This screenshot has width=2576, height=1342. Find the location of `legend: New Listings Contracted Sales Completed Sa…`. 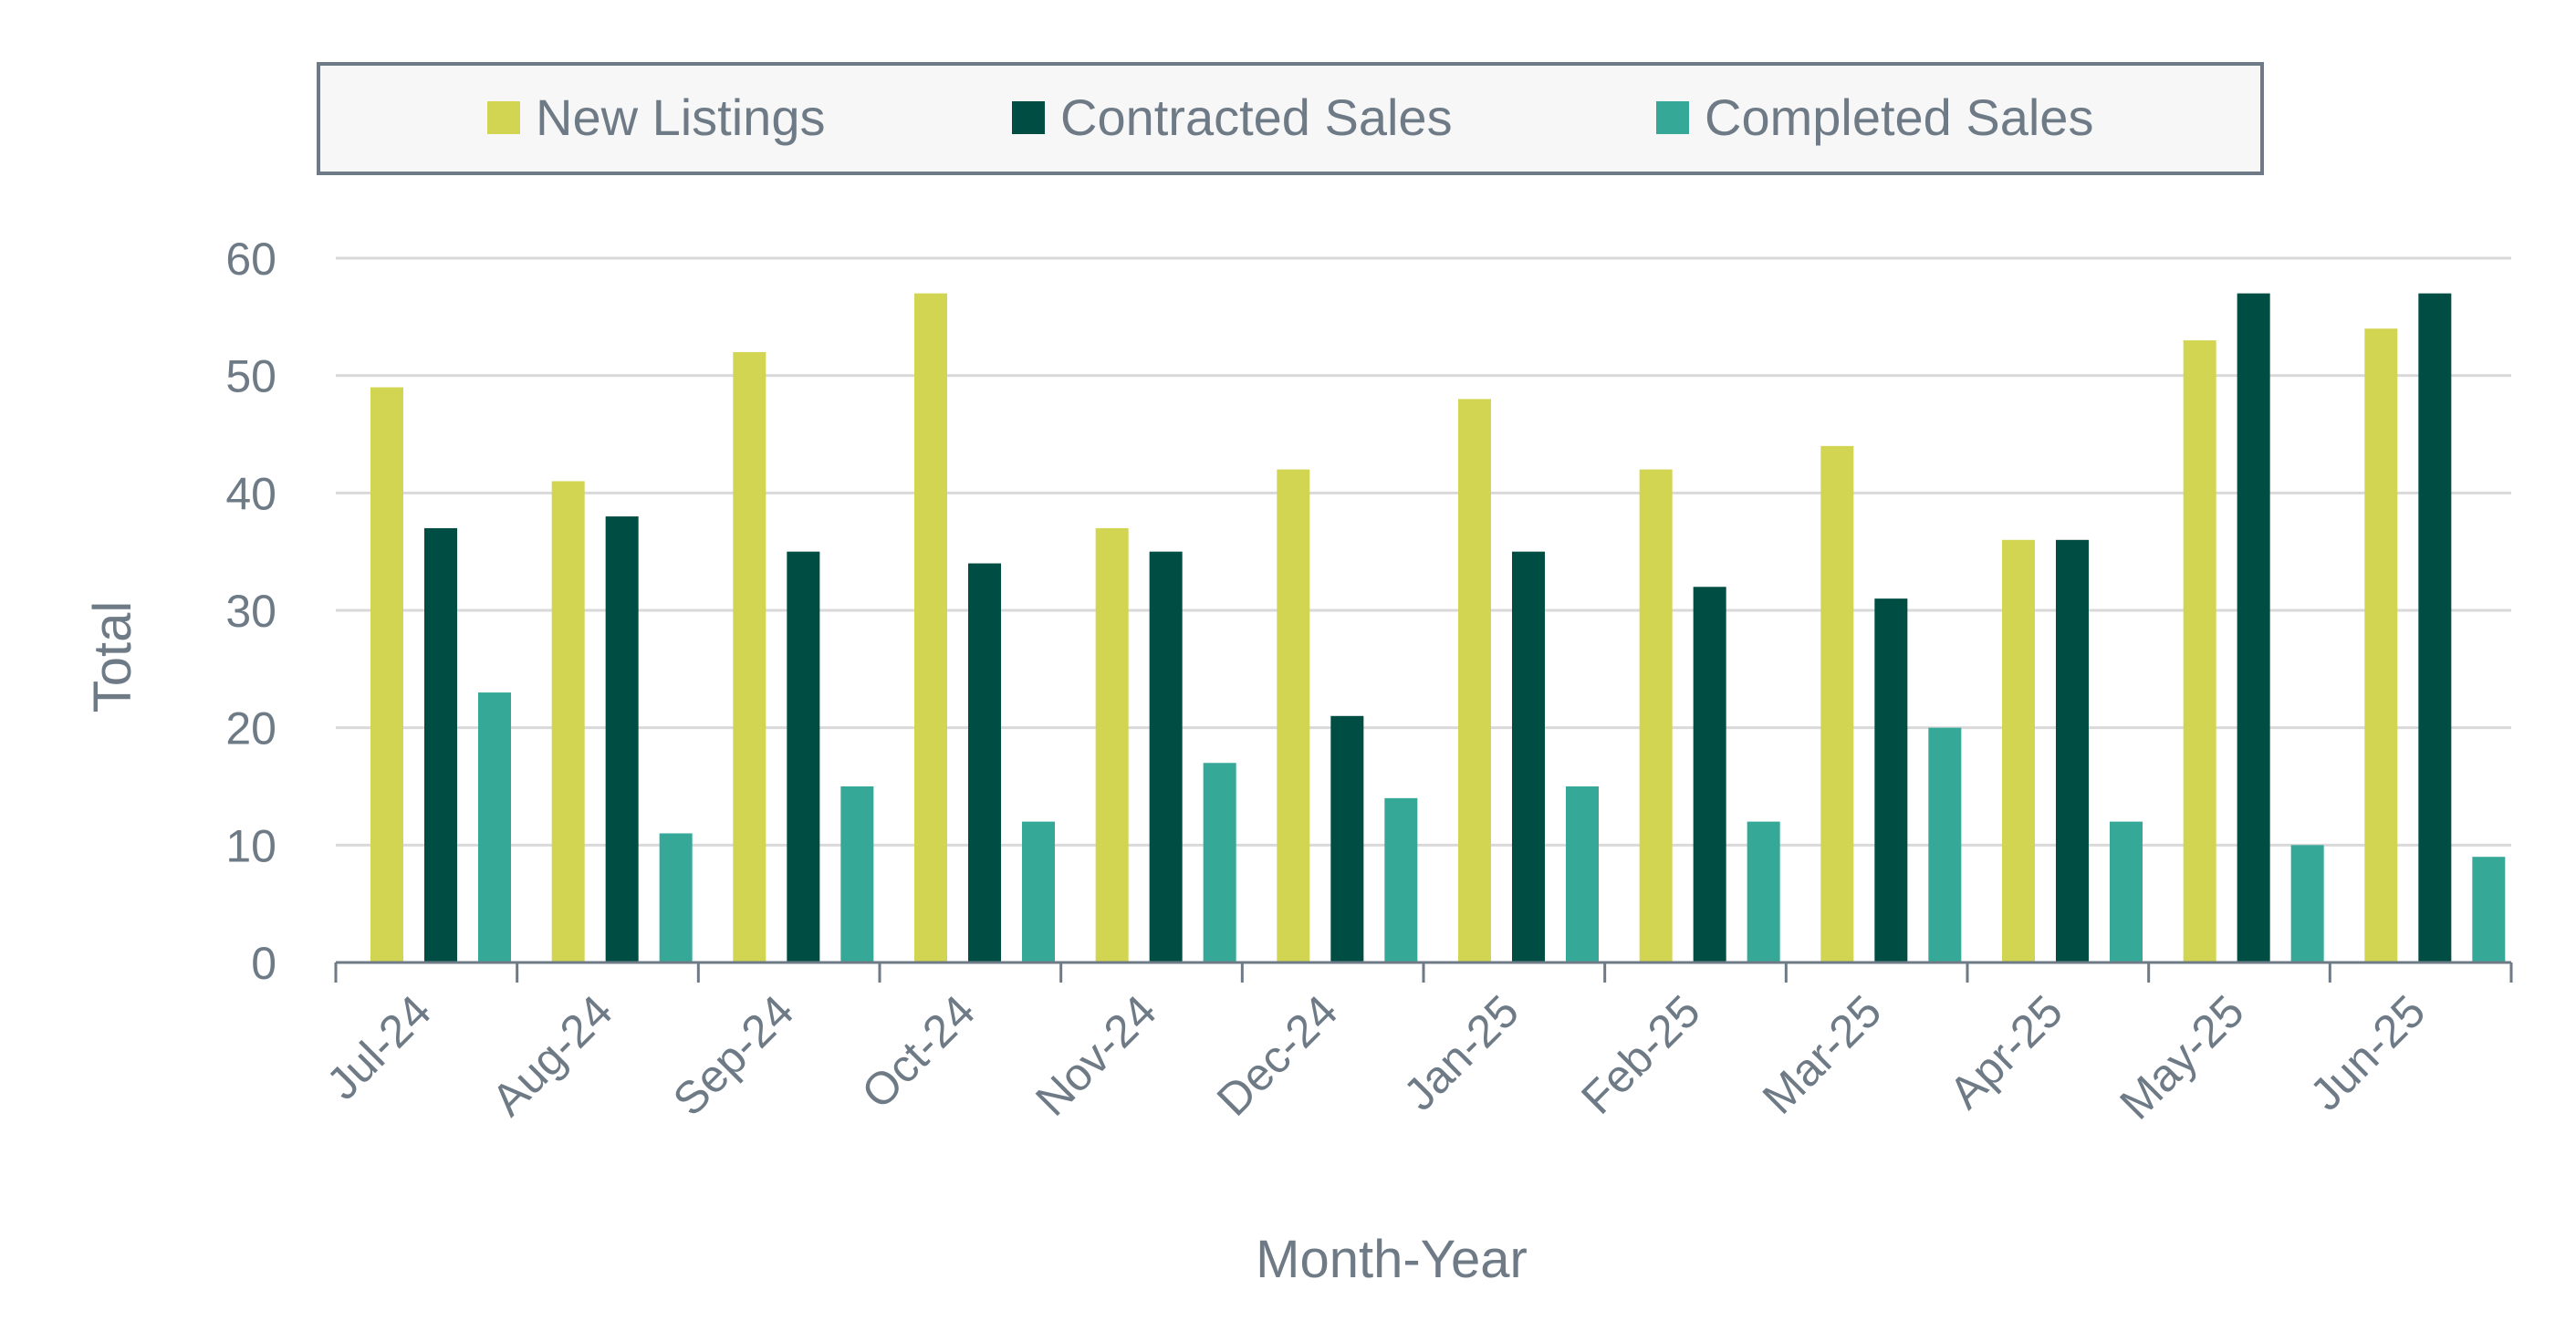

legend: New Listings Contracted Sales Completed Sa… is located at coordinates (1290, 118).